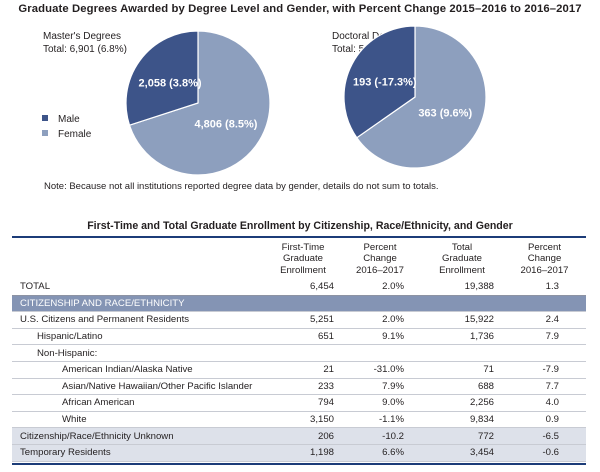 The height and width of the screenshot is (472, 600). I want to click on doctoral-slice-male, so click(379, 82).